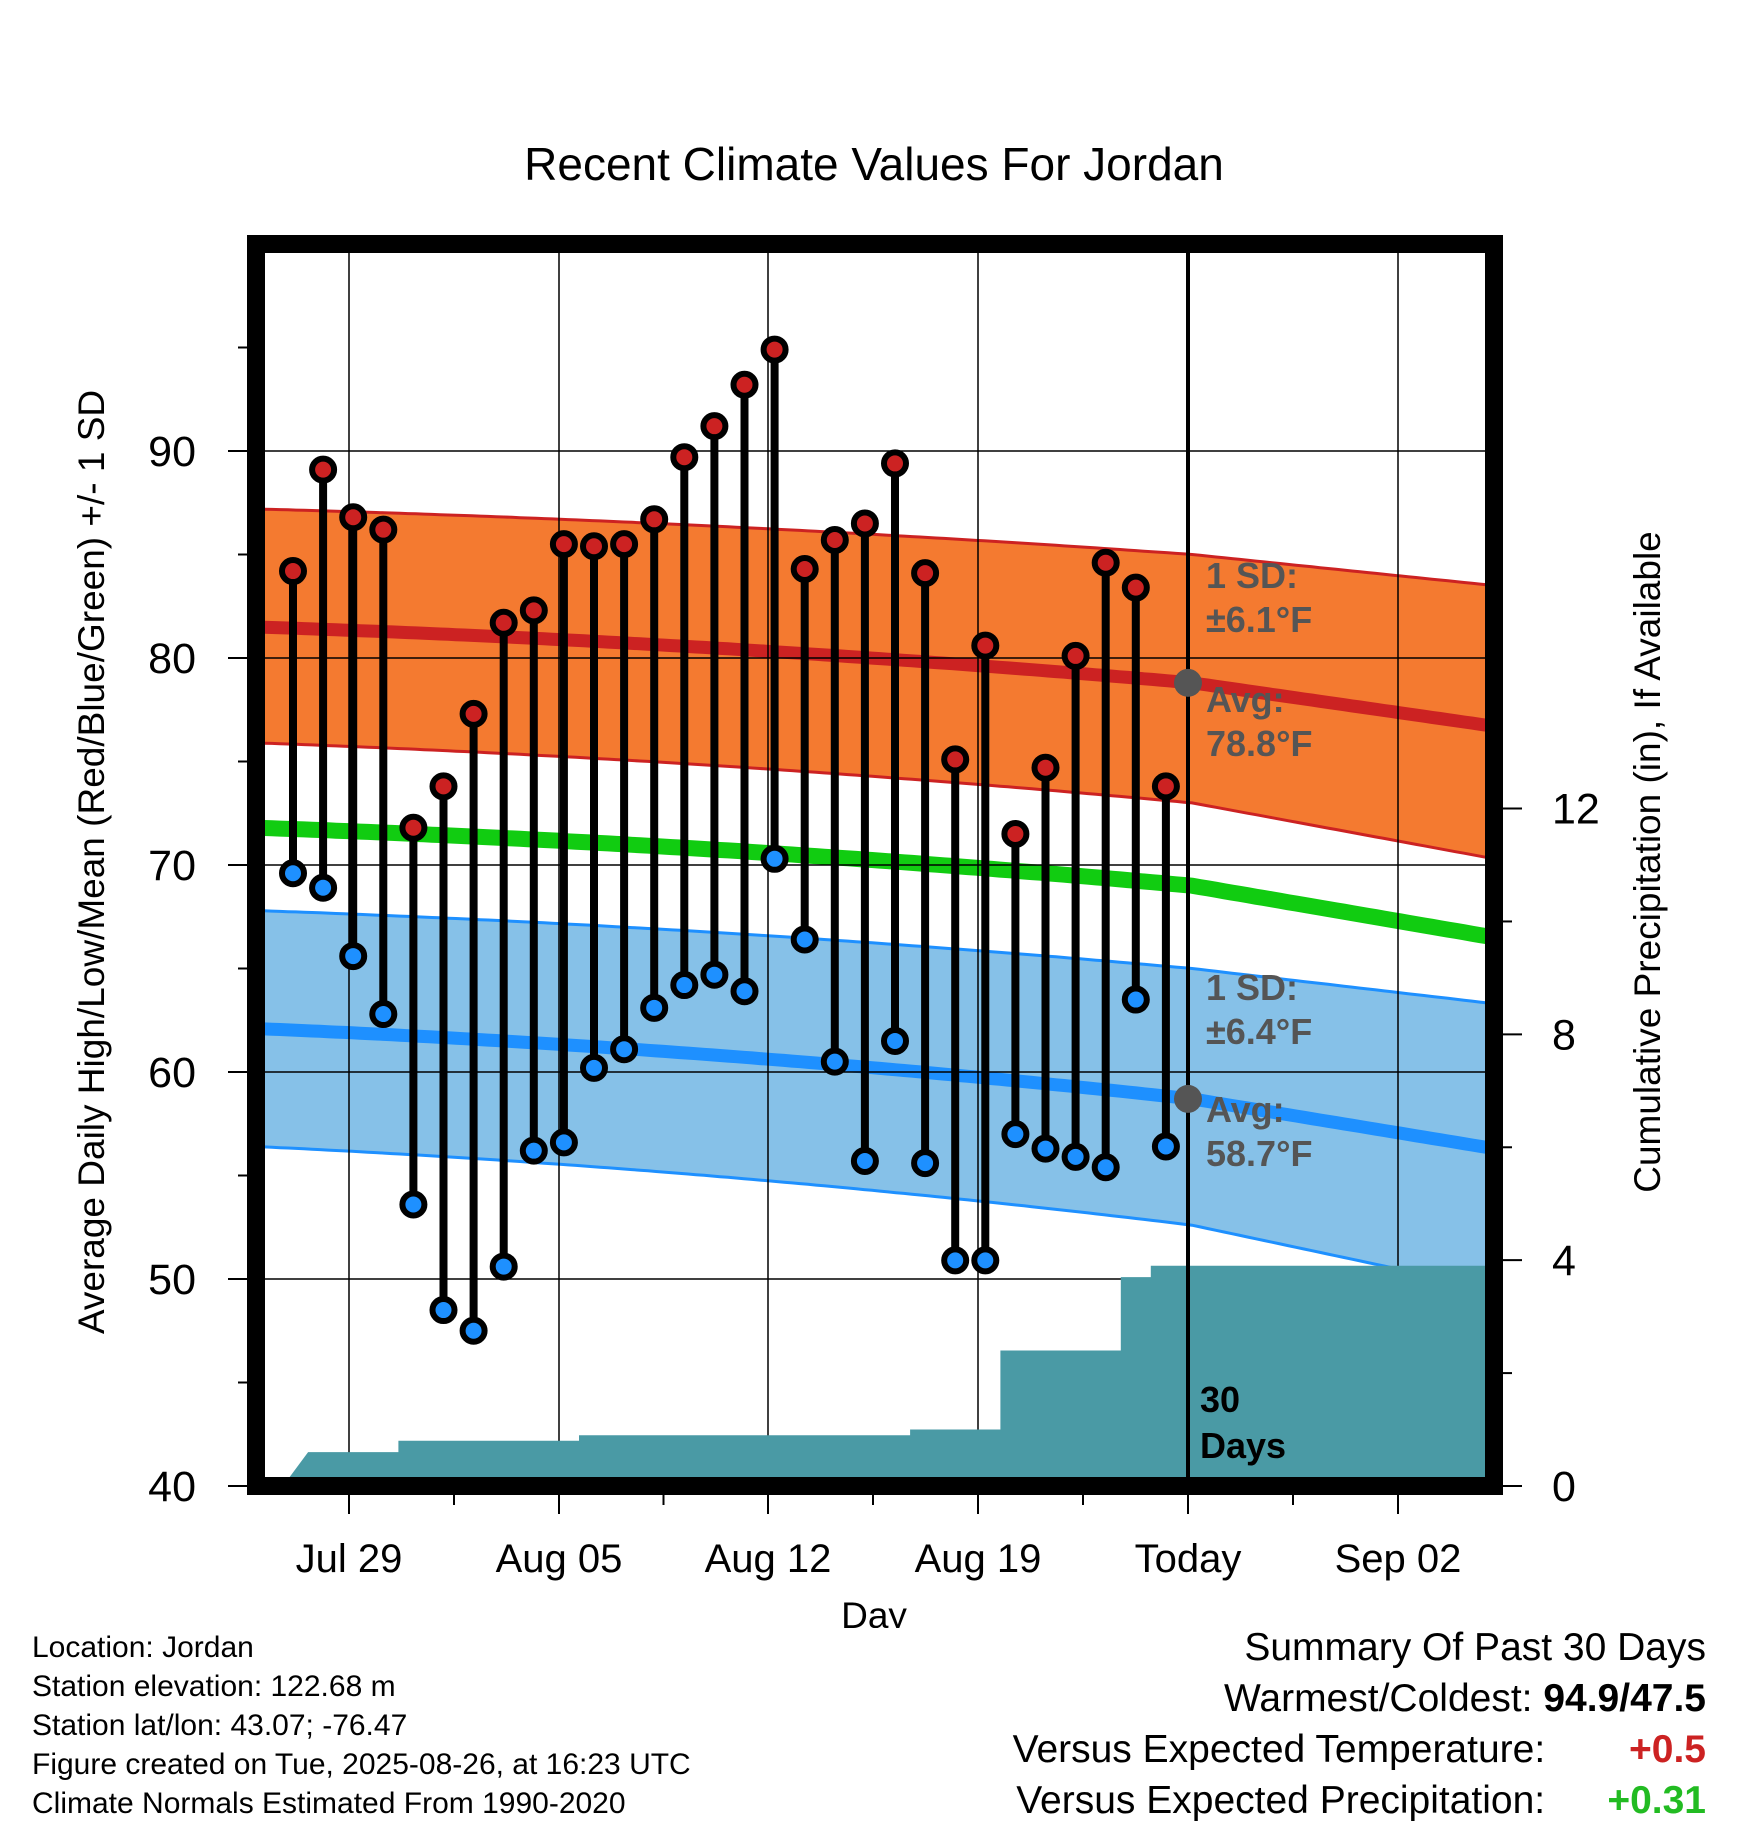 This screenshot has width=1748, height=1828. I want to click on x-tick-label: Aug 19, so click(978, 1559).